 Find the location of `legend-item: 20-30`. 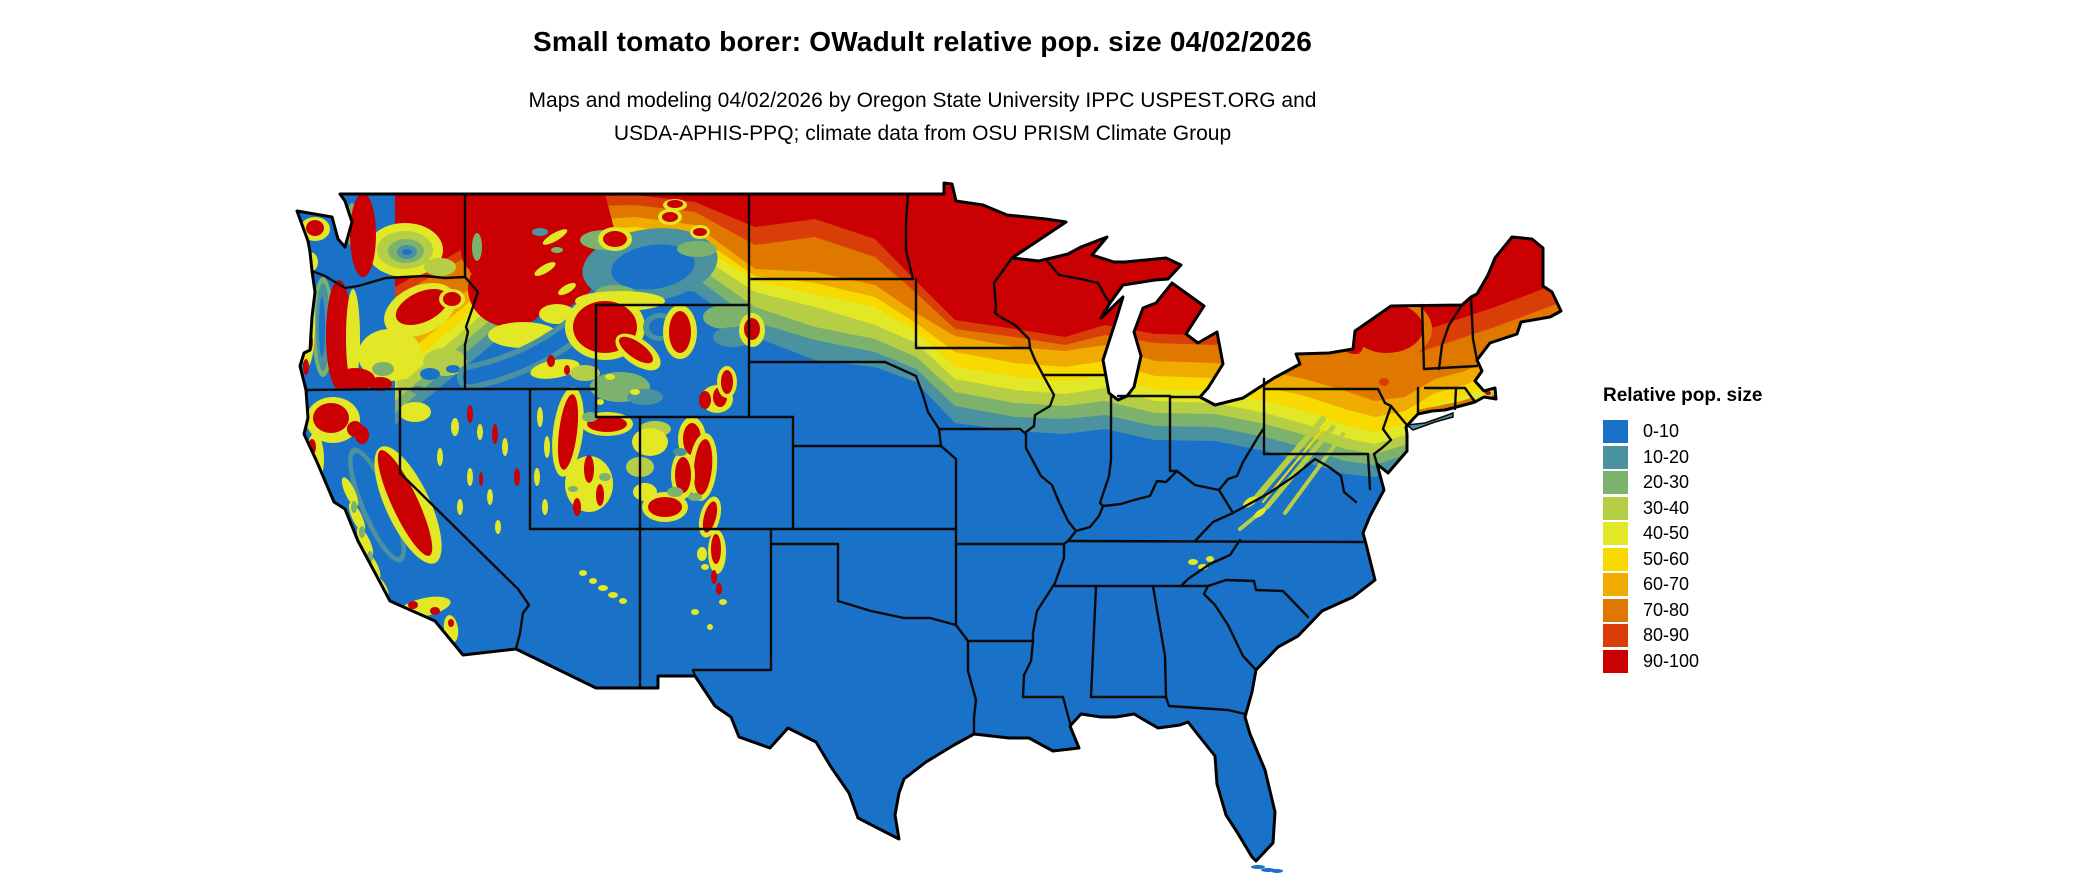

legend-item: 20-30 is located at coordinates (1682, 483).